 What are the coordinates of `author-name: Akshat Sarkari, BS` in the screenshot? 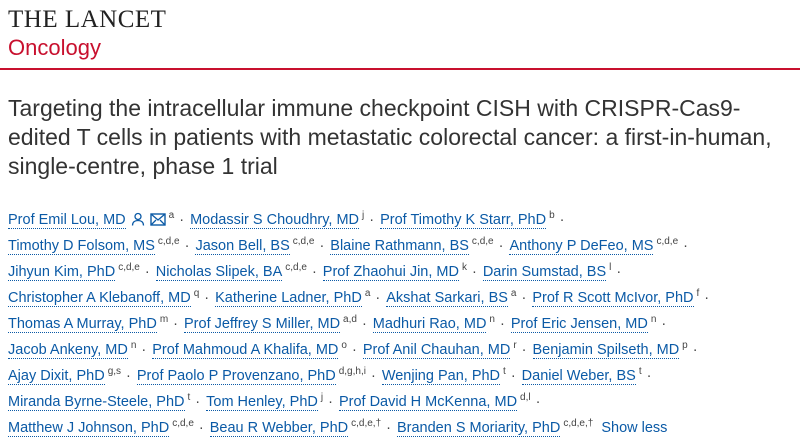 It's located at (447, 298).